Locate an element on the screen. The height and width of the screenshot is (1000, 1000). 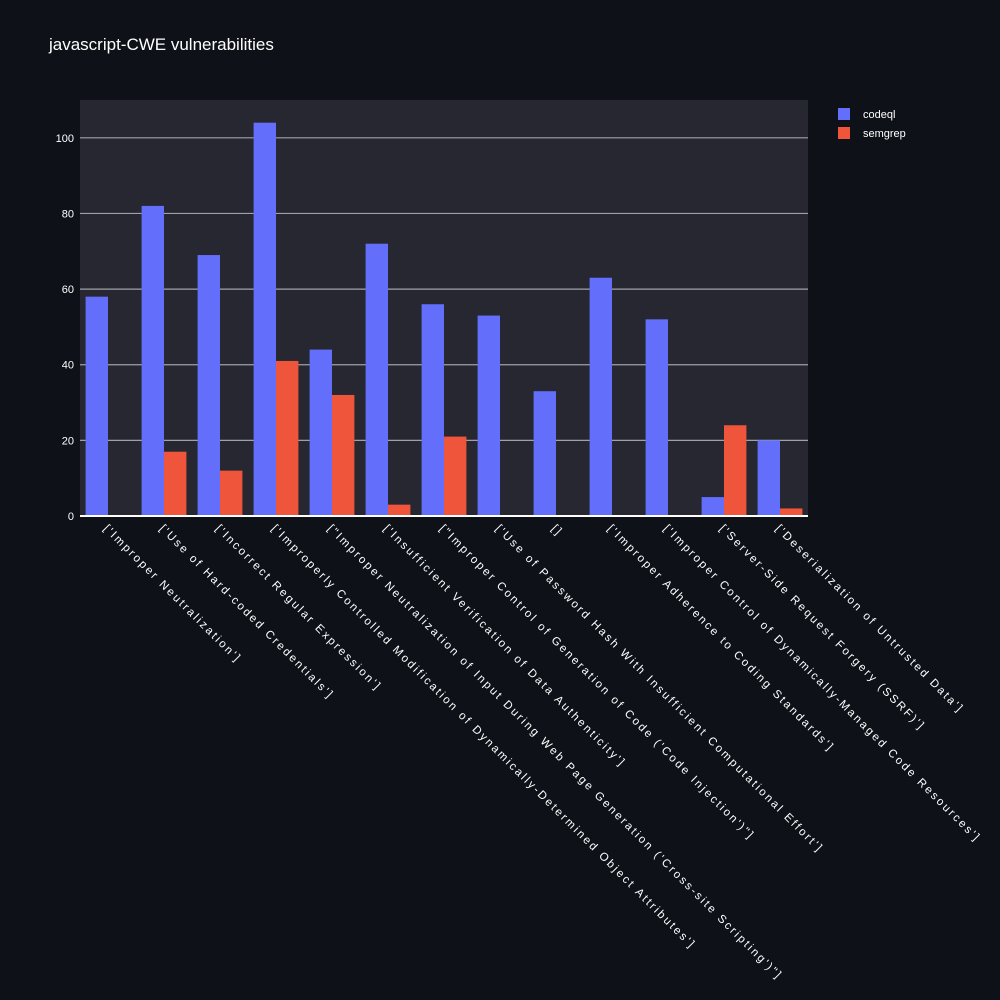
legend-swatch-codeql is located at coordinates (844, 114).